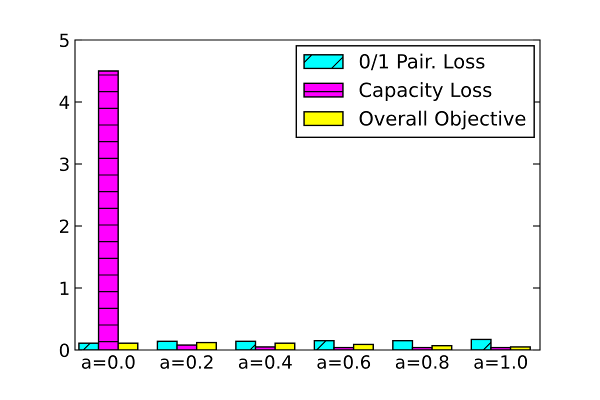 The height and width of the screenshot is (400, 600). Describe the element at coordinates (64, 288) in the screenshot. I see `y-tick-label: 1` at that location.